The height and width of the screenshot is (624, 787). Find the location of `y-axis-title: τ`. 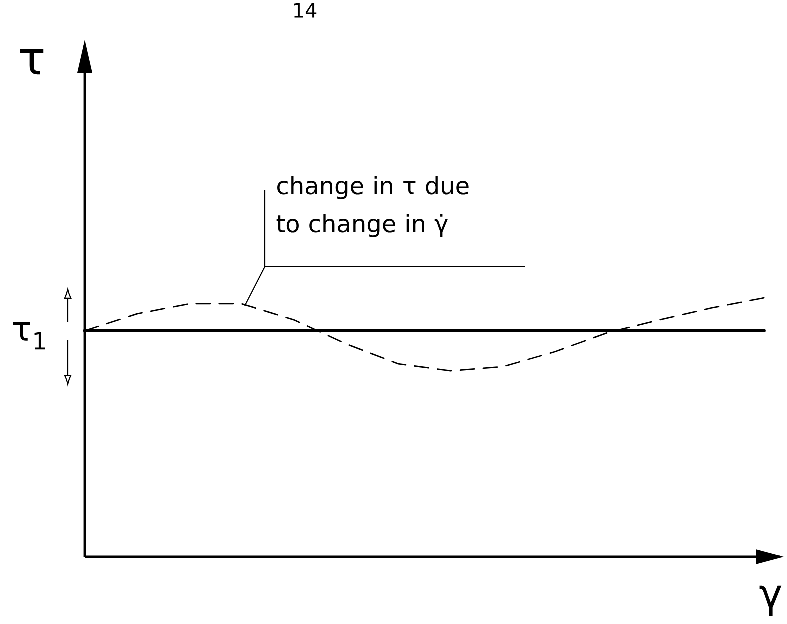

y-axis-title: τ is located at coordinates (32, 62).